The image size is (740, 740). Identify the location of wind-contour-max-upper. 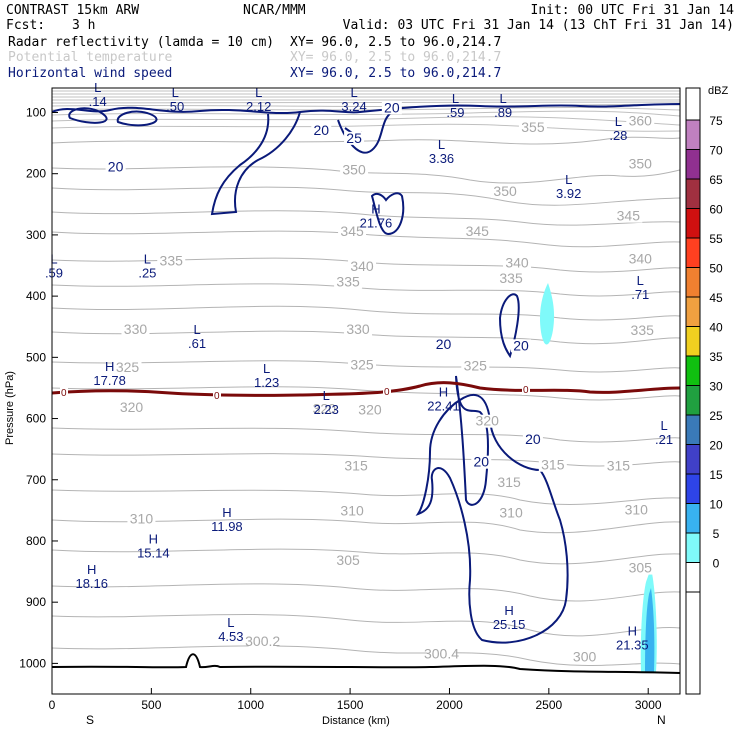
(387, 214).